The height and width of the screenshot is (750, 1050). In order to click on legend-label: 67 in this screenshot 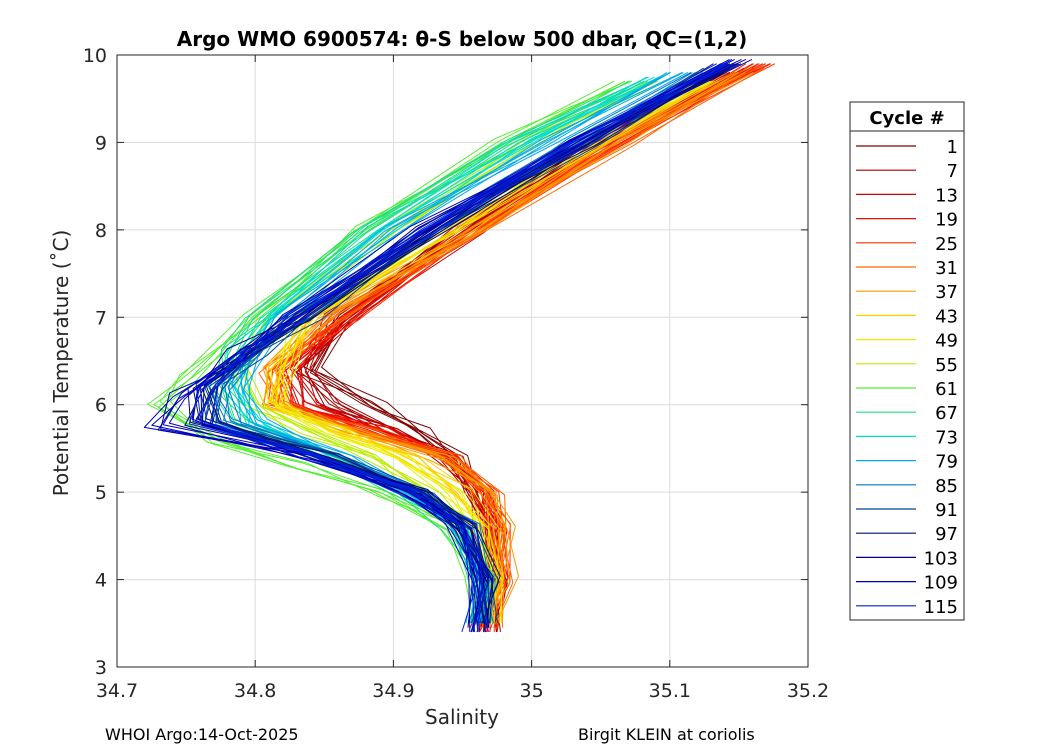, I will do `click(946, 413)`.